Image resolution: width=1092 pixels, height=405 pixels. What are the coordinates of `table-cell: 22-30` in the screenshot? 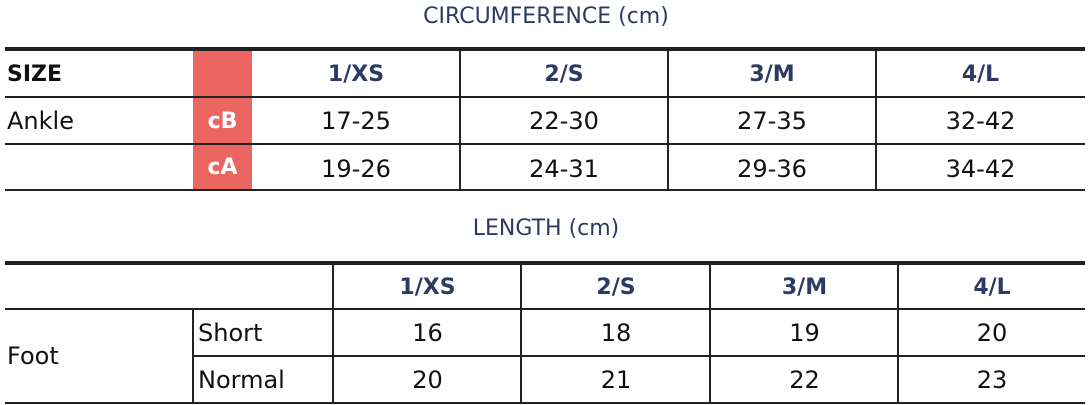 It's located at (564, 121).